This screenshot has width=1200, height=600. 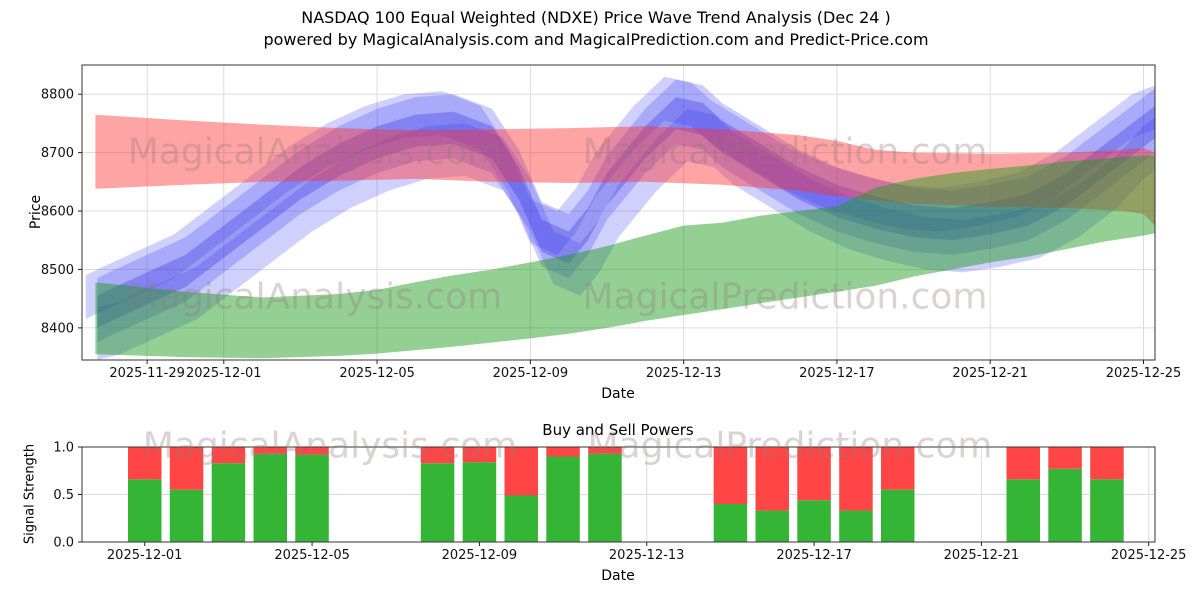 I want to click on signal-strength-axis-label: Signal Strength, so click(x=30, y=494).